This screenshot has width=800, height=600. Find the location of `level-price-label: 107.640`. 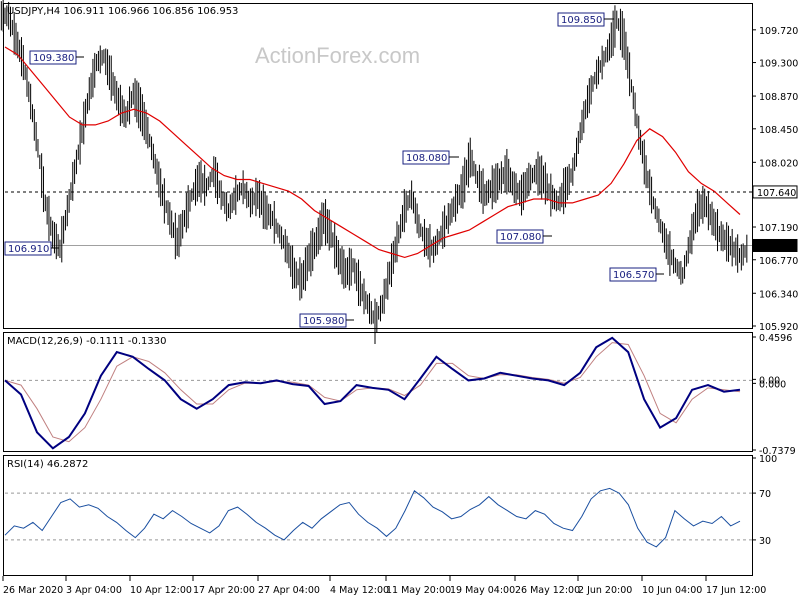

level-price-label: 107.640 is located at coordinates (776, 193).